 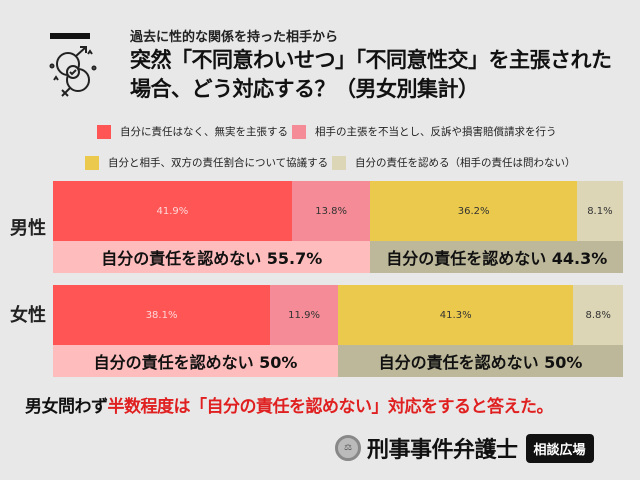 I want to click on row-label-male: 男性, so click(x=28, y=228).